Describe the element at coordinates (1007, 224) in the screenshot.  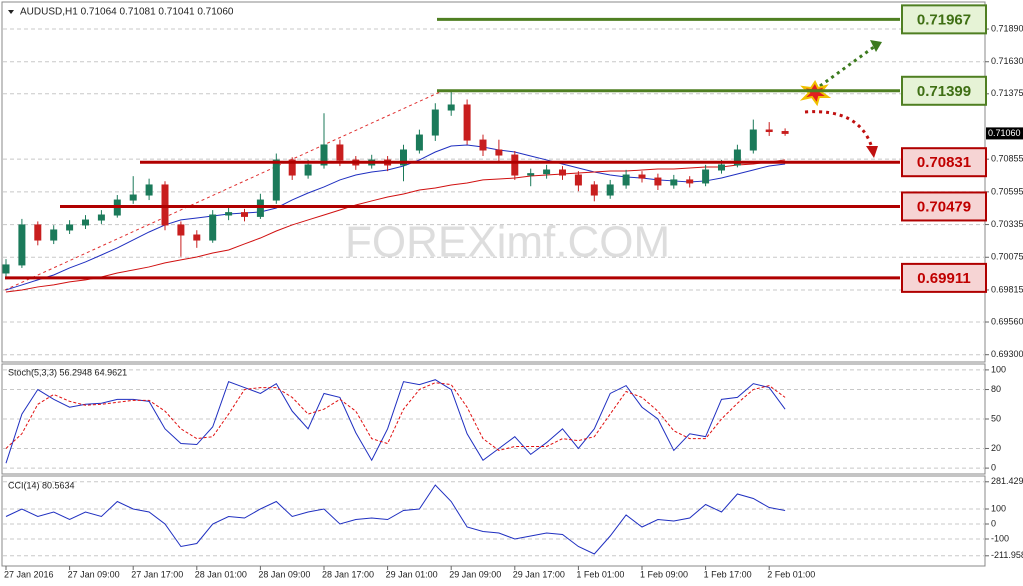
I see `y-tick-label: 0.70335` at that location.